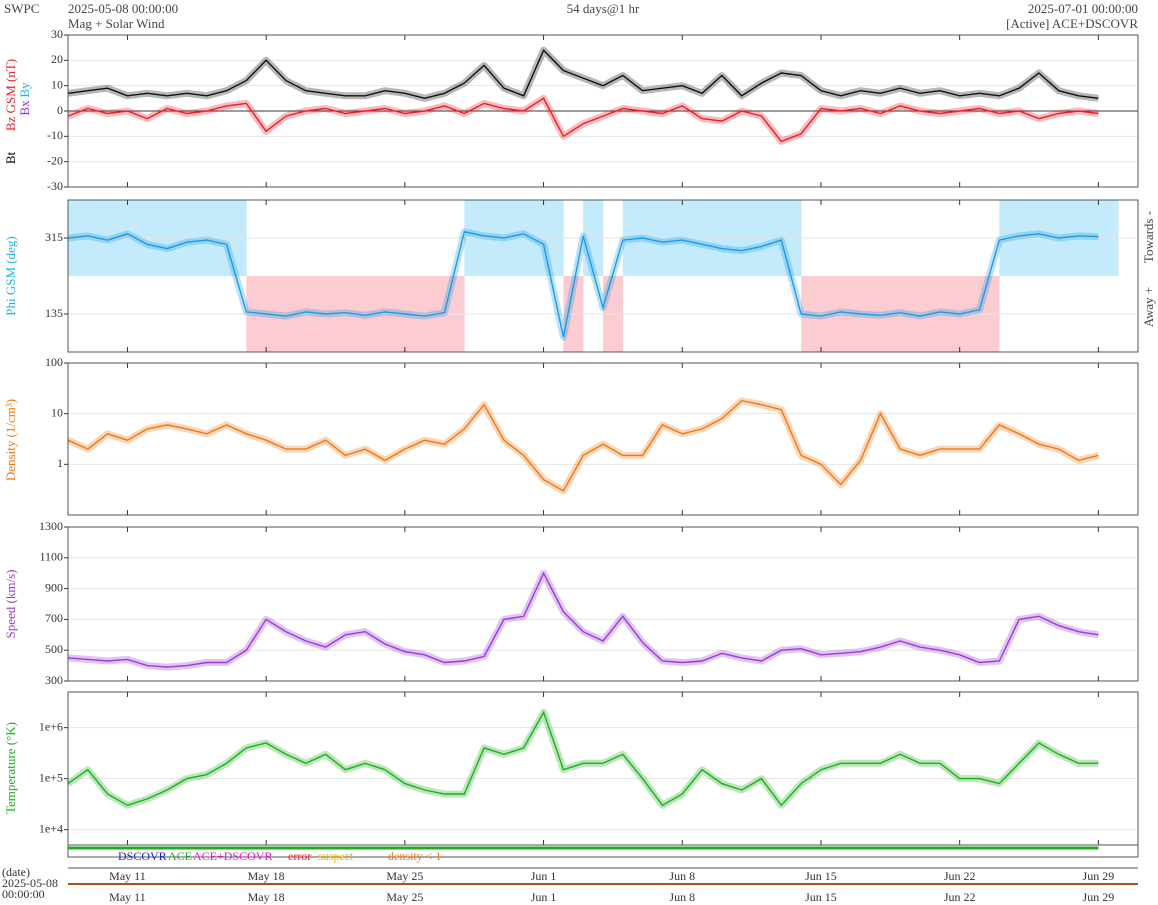  What do you see at coordinates (51, 557) in the screenshot?
I see `y-tick-label: 1100` at bounding box center [51, 557].